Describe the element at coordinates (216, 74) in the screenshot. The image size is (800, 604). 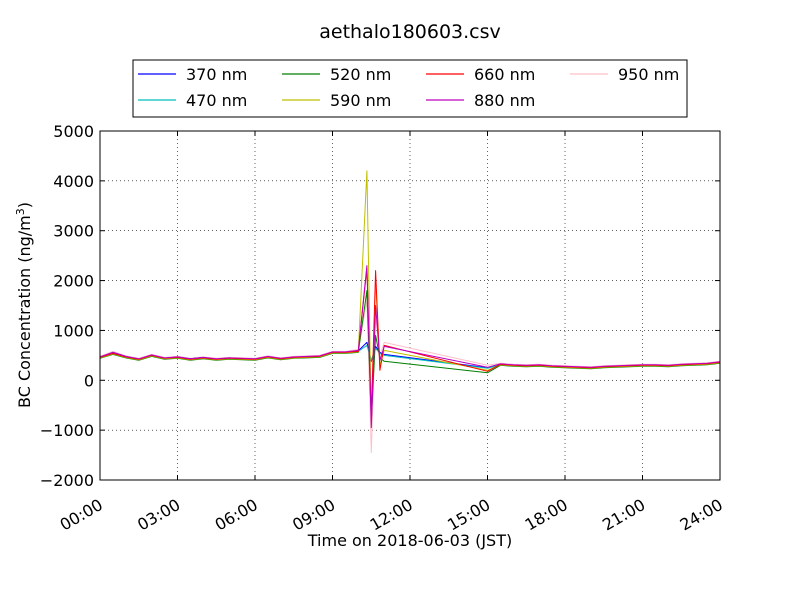
I see `legend-label: 370 nm` at that location.